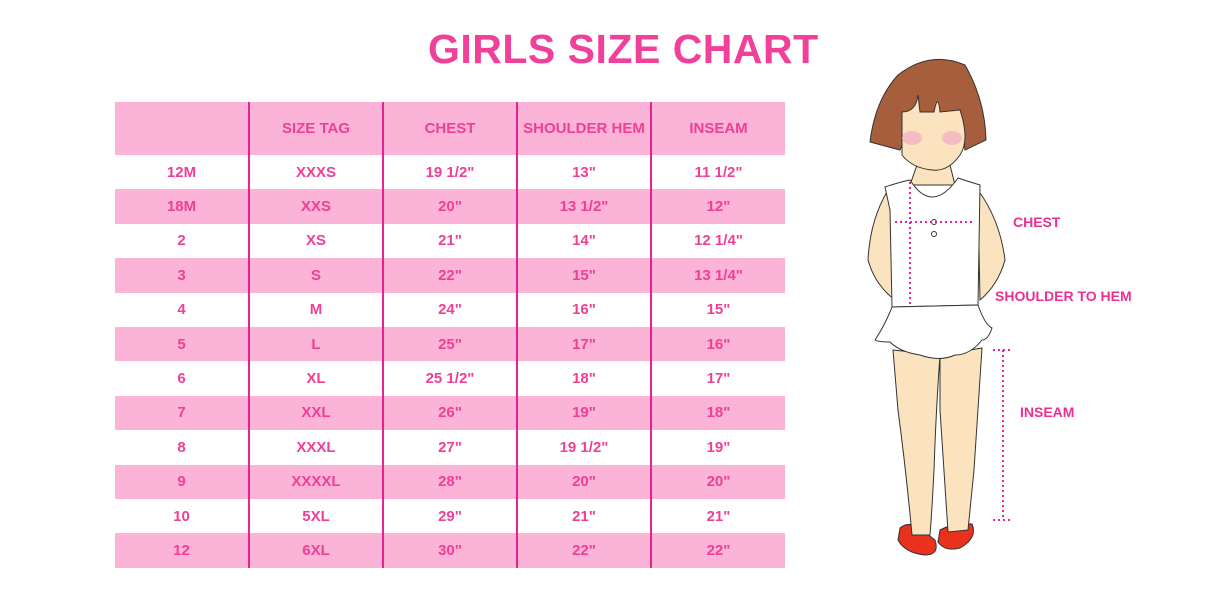  Describe the element at coordinates (315, 413) in the screenshot. I see `table-cell: XXL` at that location.